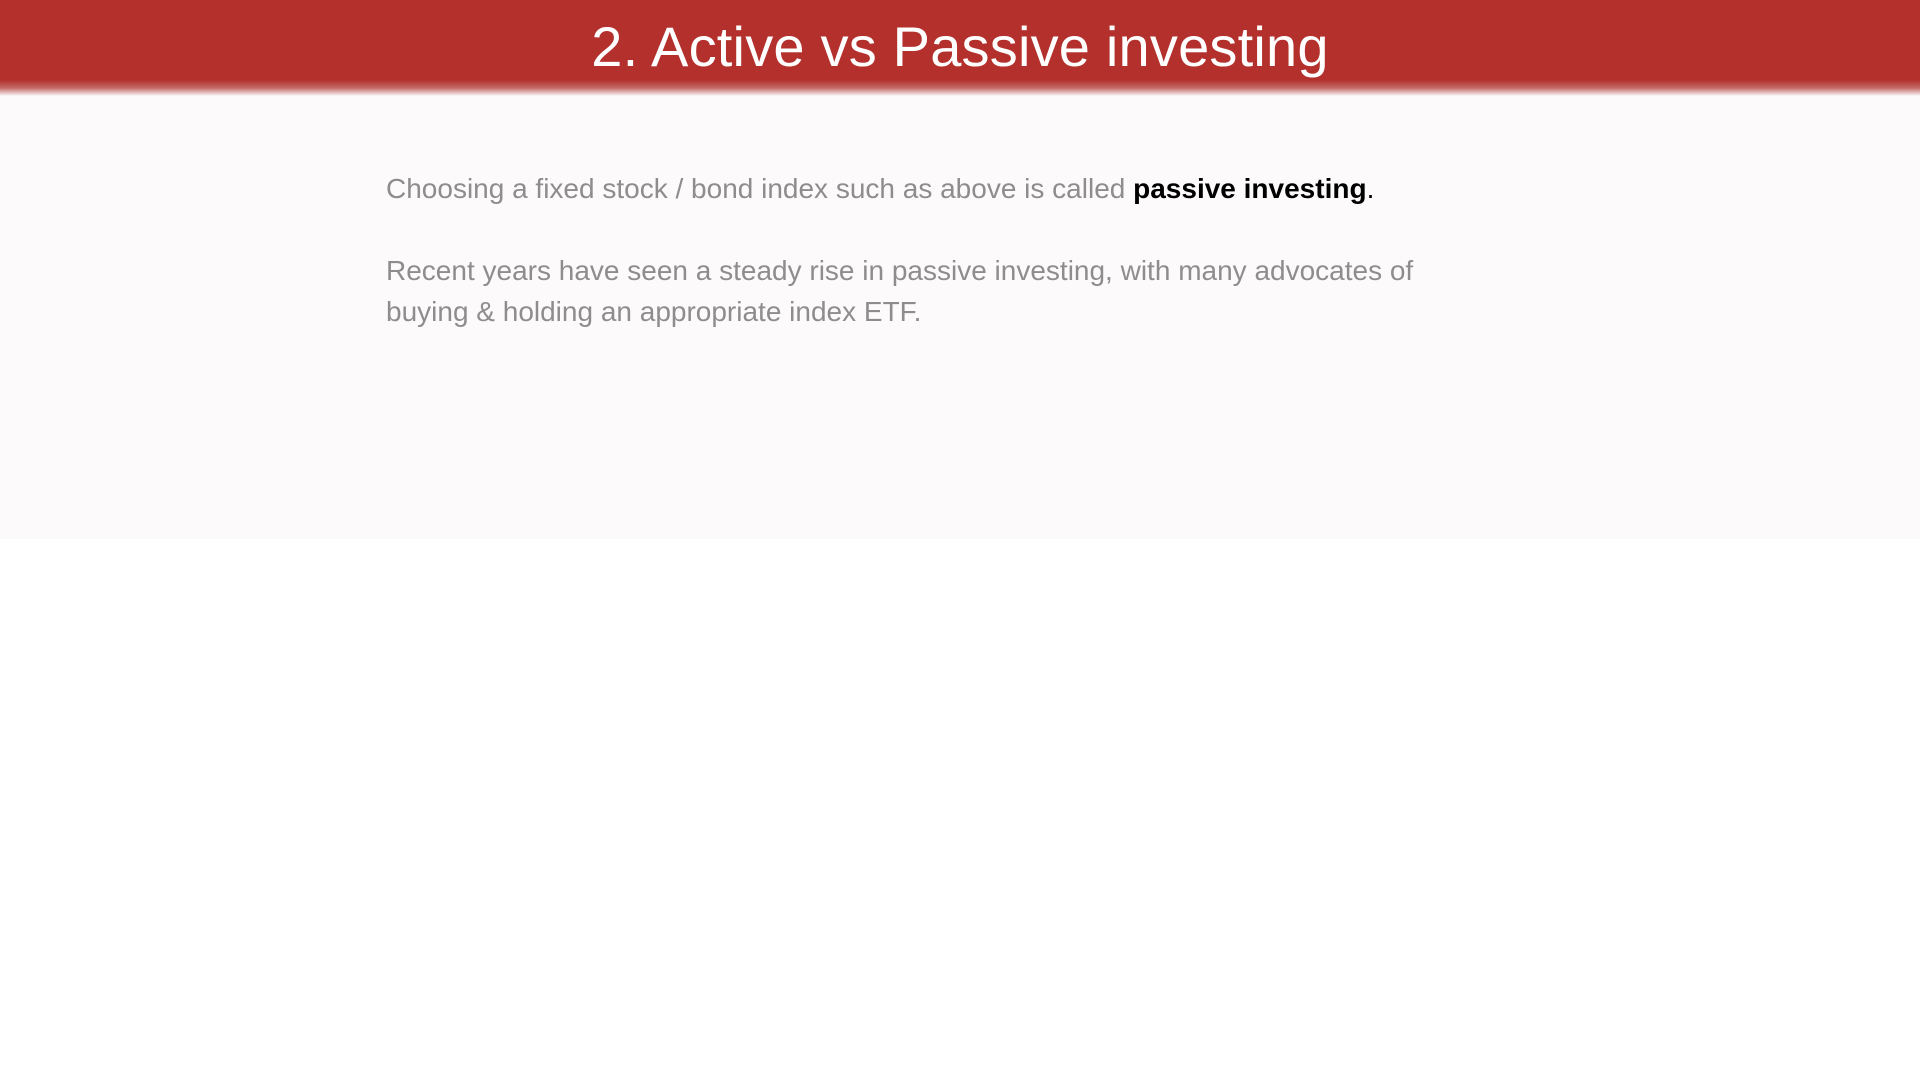  I want to click on title-bar, so click(960, 48).